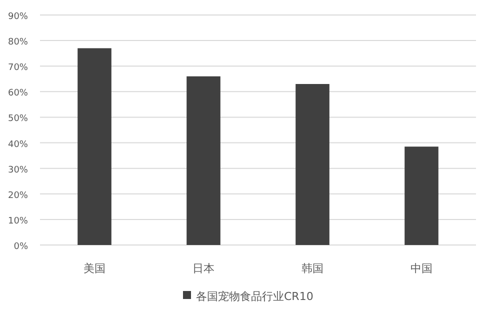 The width and height of the screenshot is (490, 320). What do you see at coordinates (421, 268) in the screenshot?
I see `x-tick-label: 中国` at bounding box center [421, 268].